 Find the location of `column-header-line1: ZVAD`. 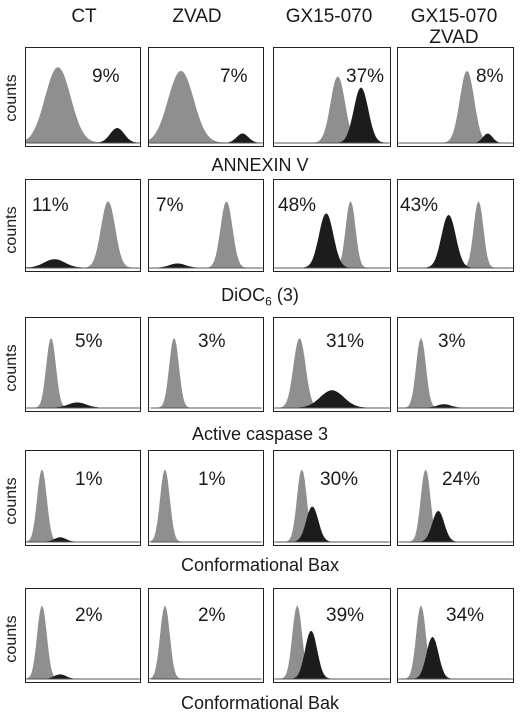

column-header-line1: ZVAD is located at coordinates (197, 16).